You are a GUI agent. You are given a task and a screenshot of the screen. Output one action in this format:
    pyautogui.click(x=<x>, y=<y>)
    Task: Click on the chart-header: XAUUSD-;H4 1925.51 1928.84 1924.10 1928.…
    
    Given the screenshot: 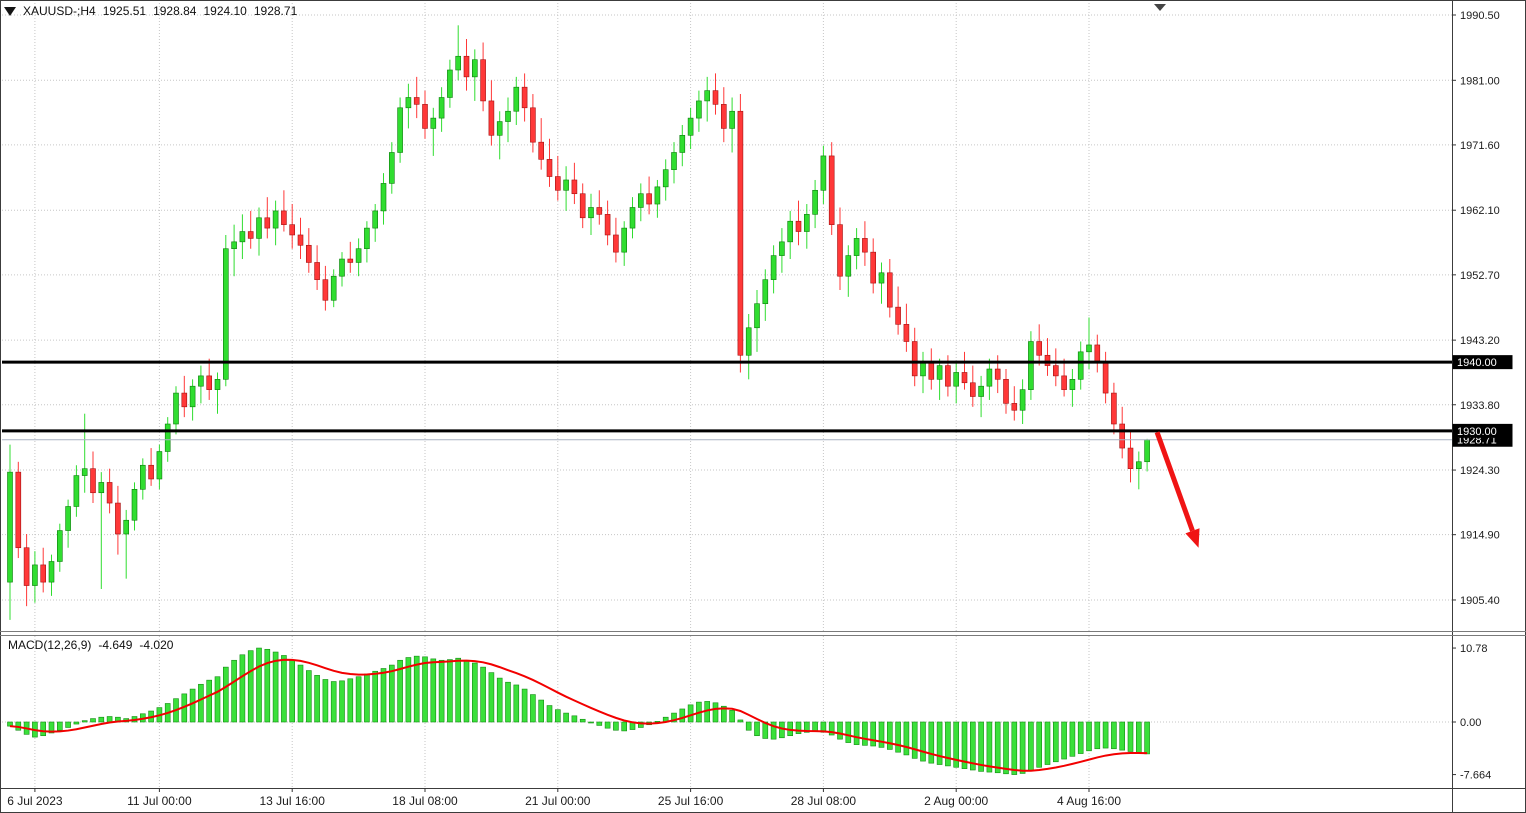 What is the action you would take?
    pyautogui.click(x=150, y=11)
    